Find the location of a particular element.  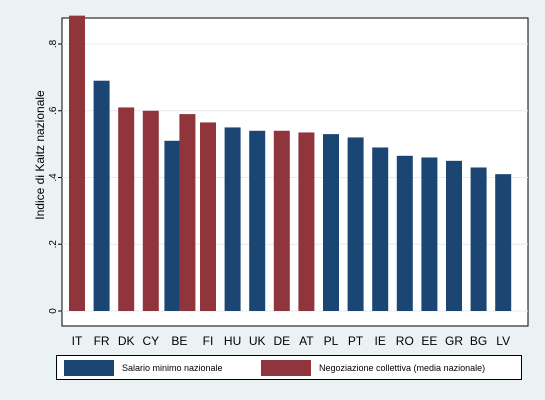

bar-dk-negoziazione is located at coordinates (126, 209).